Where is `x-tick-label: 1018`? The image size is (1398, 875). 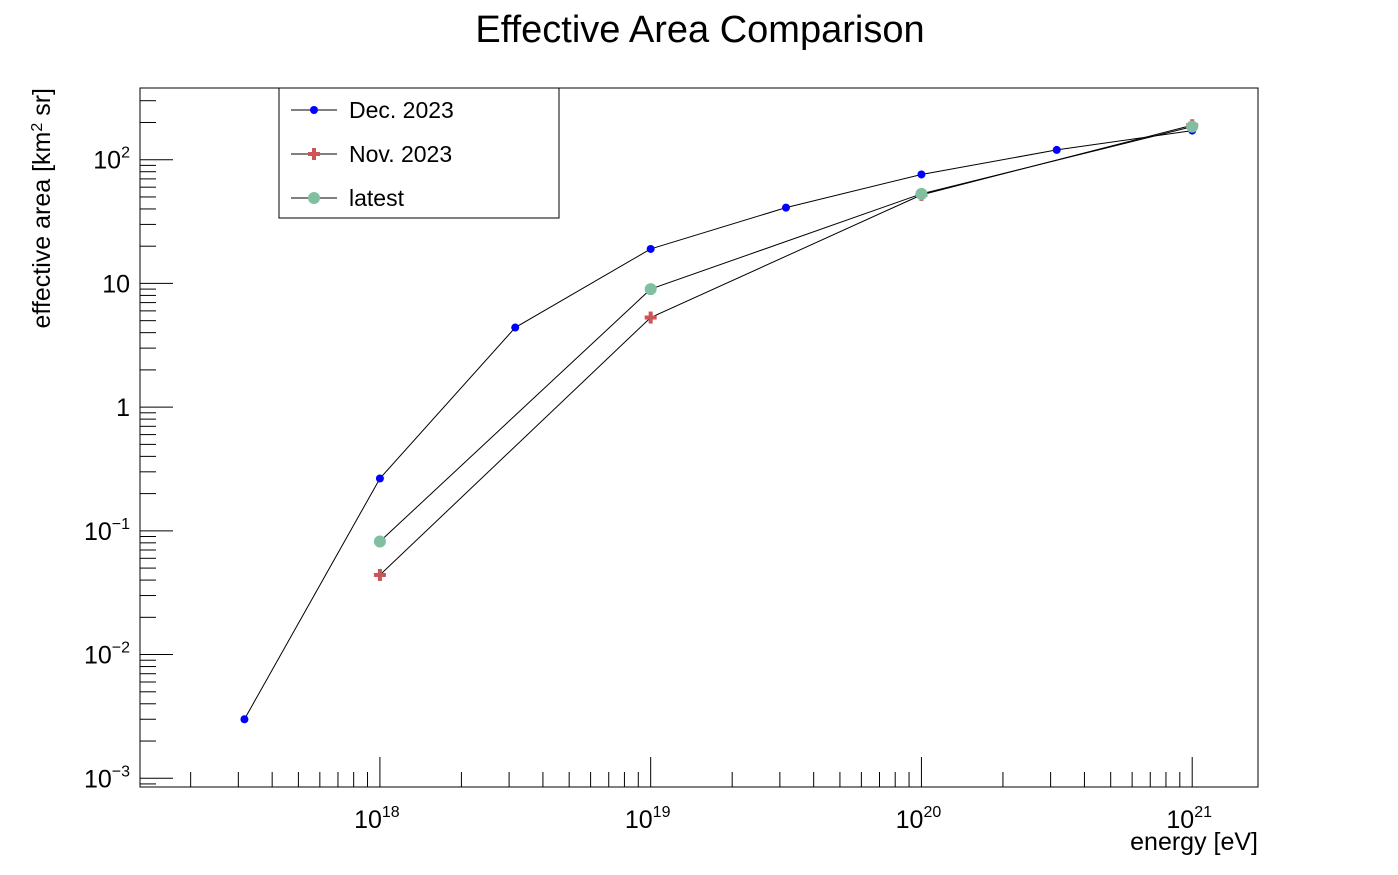
x-tick-label: 1018 is located at coordinates (377, 819).